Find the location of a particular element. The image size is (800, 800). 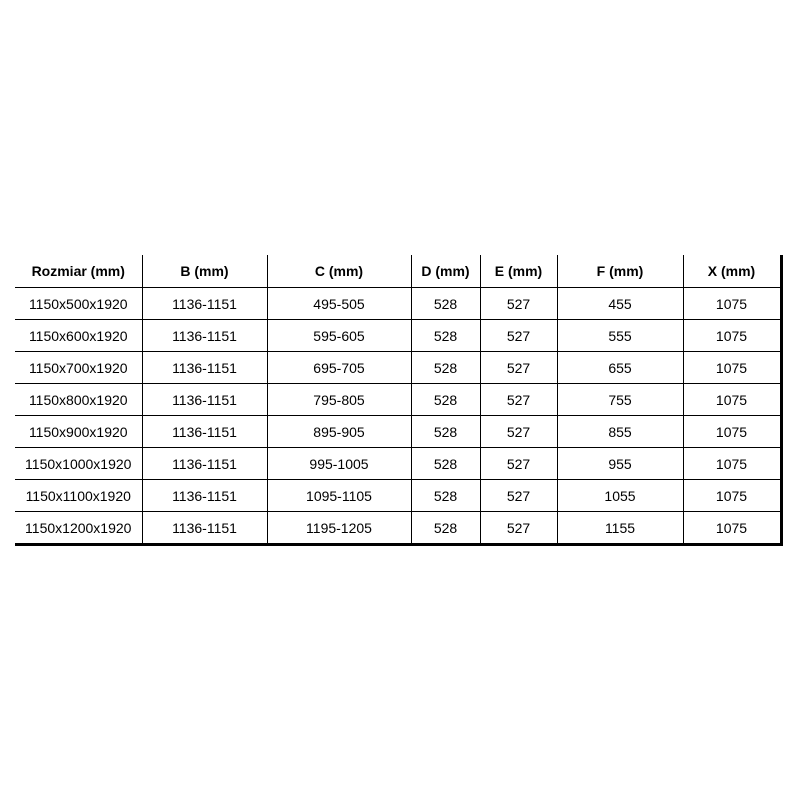

table-cell: 1095-1105 is located at coordinates (339, 495).